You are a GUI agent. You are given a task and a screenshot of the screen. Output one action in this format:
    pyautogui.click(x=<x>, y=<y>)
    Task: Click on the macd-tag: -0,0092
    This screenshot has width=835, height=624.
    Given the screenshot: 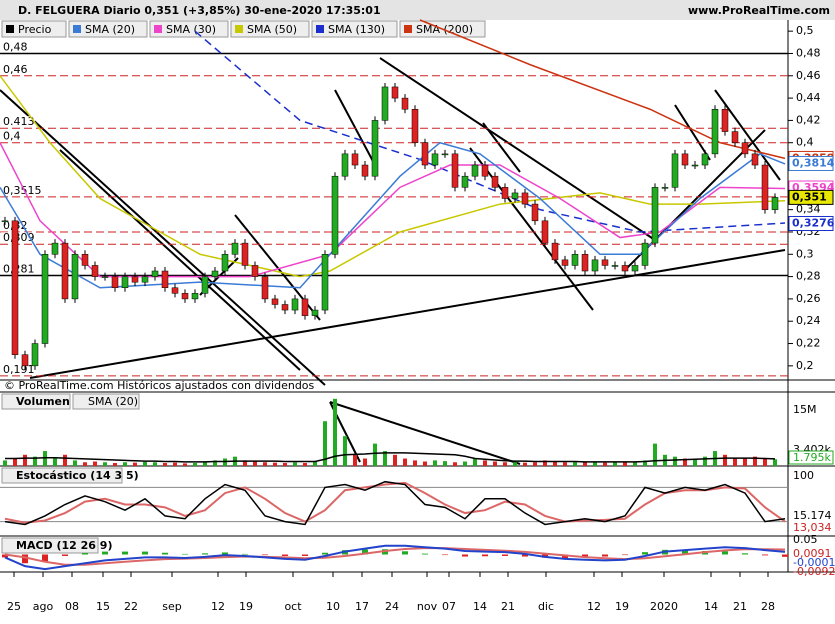 What is the action you would take?
    pyautogui.click(x=814, y=571)
    